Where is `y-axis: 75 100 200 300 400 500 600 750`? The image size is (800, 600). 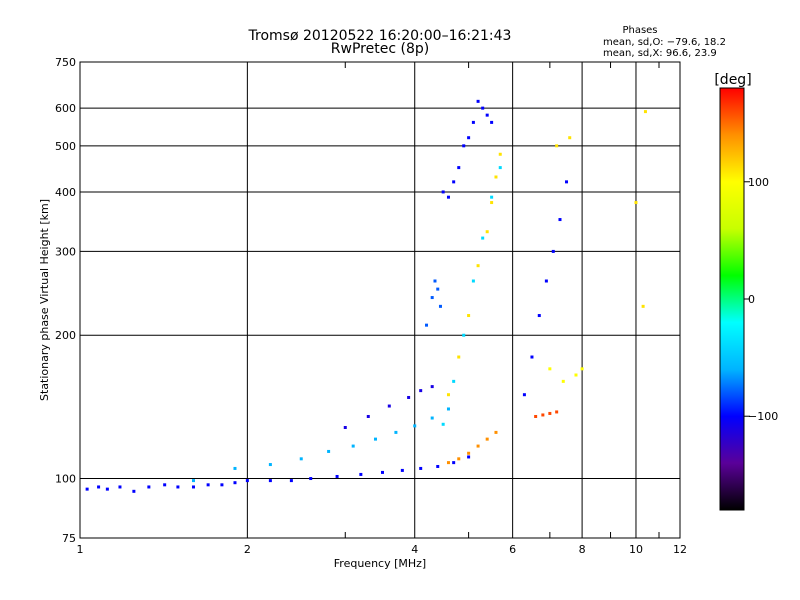
y-axis: 75 100 200 300 400 500 600 750 is located at coordinates (65, 300).